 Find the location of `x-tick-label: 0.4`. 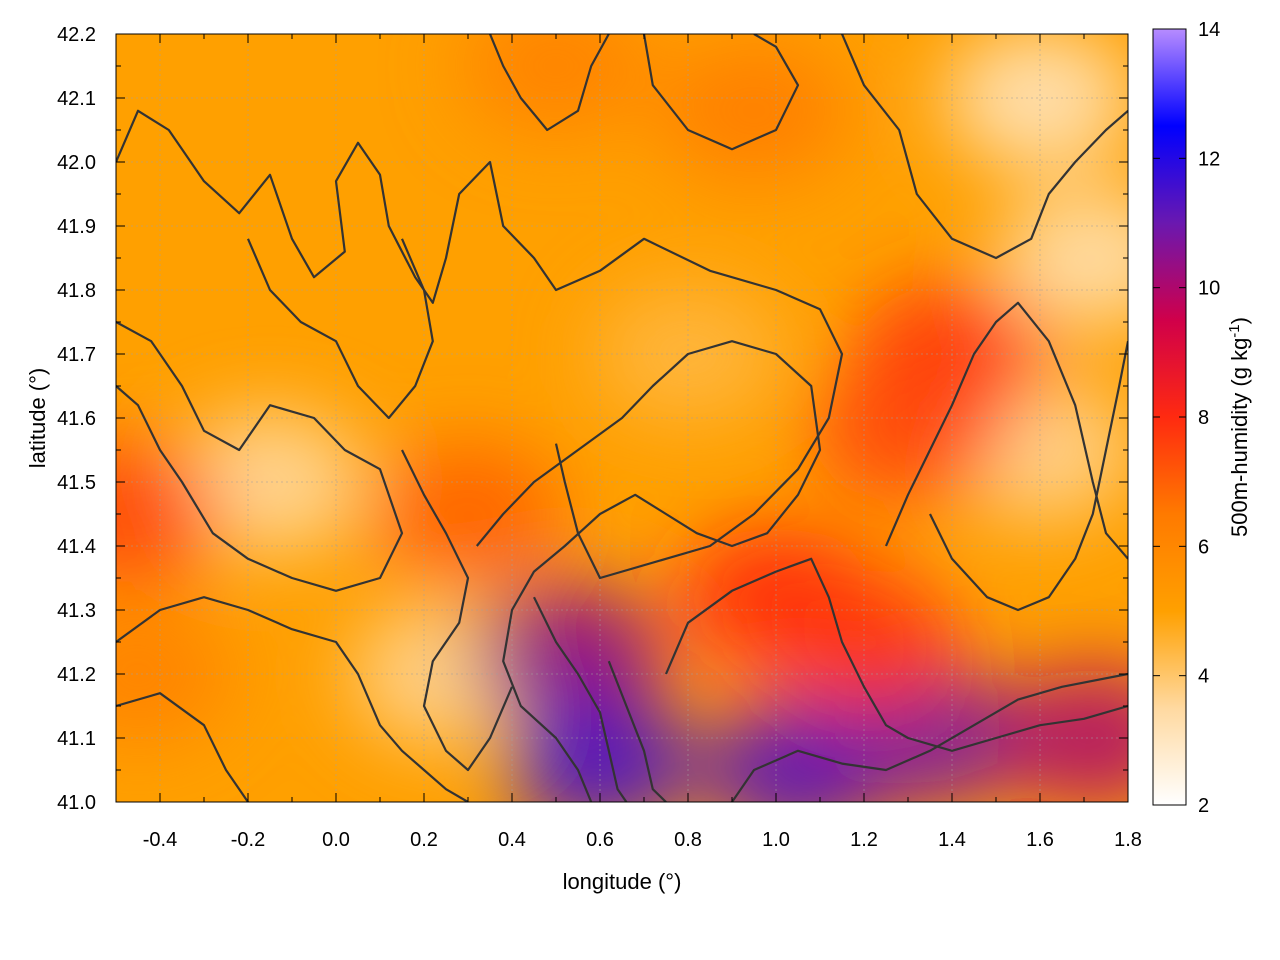

x-tick-label: 0.4 is located at coordinates (512, 840).